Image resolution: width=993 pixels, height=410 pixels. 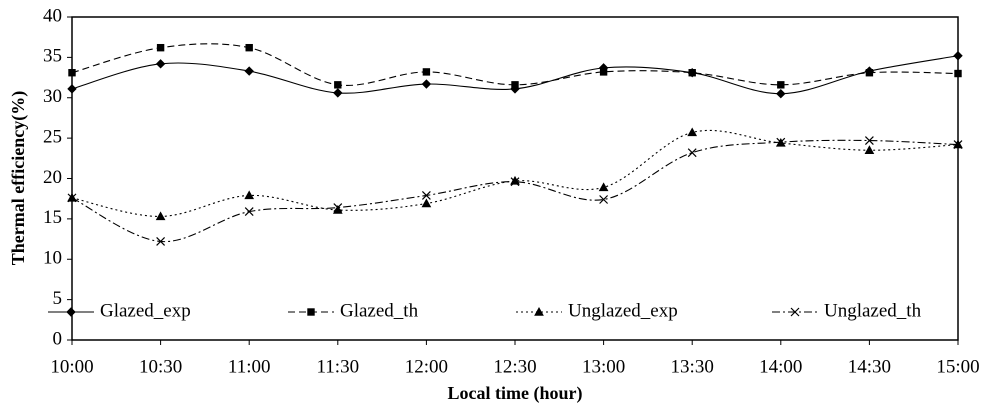 I want to click on y-tick-label: 5, so click(x=58, y=298).